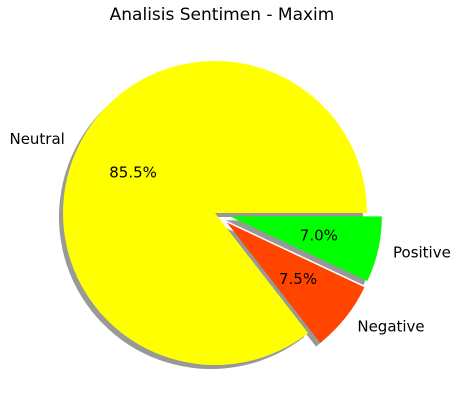  What do you see at coordinates (36, 139) in the screenshot?
I see `slice-label: Neutral` at bounding box center [36, 139].